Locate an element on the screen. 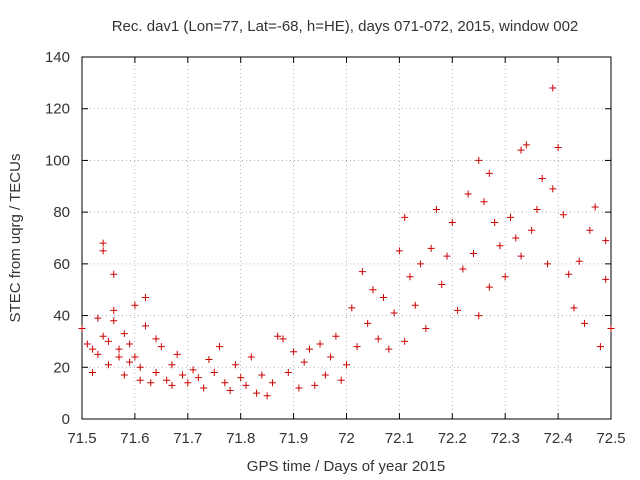 The image size is (640, 480). x-tick-label: 72.4 is located at coordinates (557, 438).